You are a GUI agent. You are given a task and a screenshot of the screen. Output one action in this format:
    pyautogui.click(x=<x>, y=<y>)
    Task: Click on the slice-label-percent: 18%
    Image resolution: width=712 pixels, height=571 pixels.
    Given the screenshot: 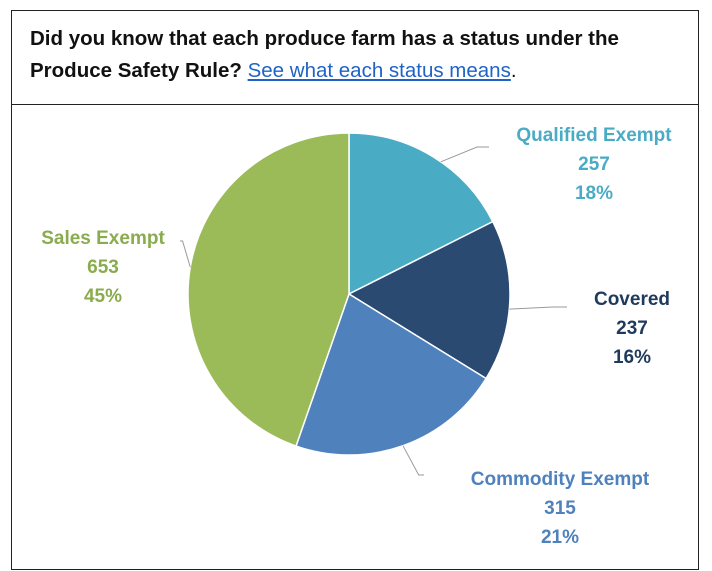 What is the action you would take?
    pyautogui.click(x=594, y=193)
    